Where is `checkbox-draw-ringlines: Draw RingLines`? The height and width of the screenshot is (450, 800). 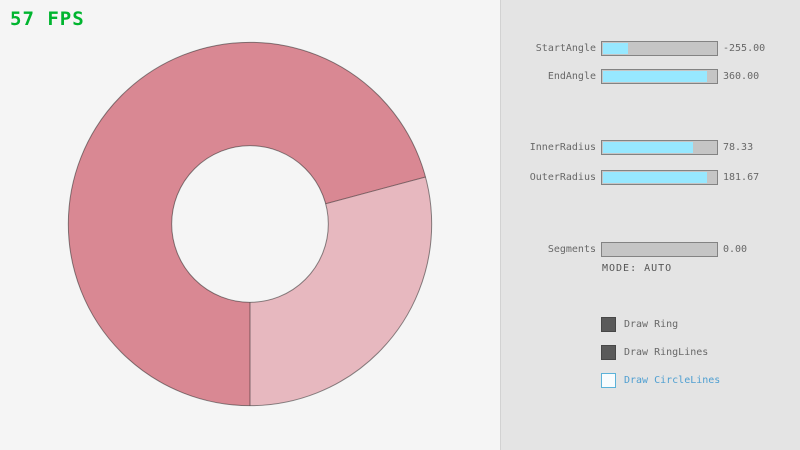
checkbox-draw-ringlines: Draw RingLines is located at coordinates (654, 352).